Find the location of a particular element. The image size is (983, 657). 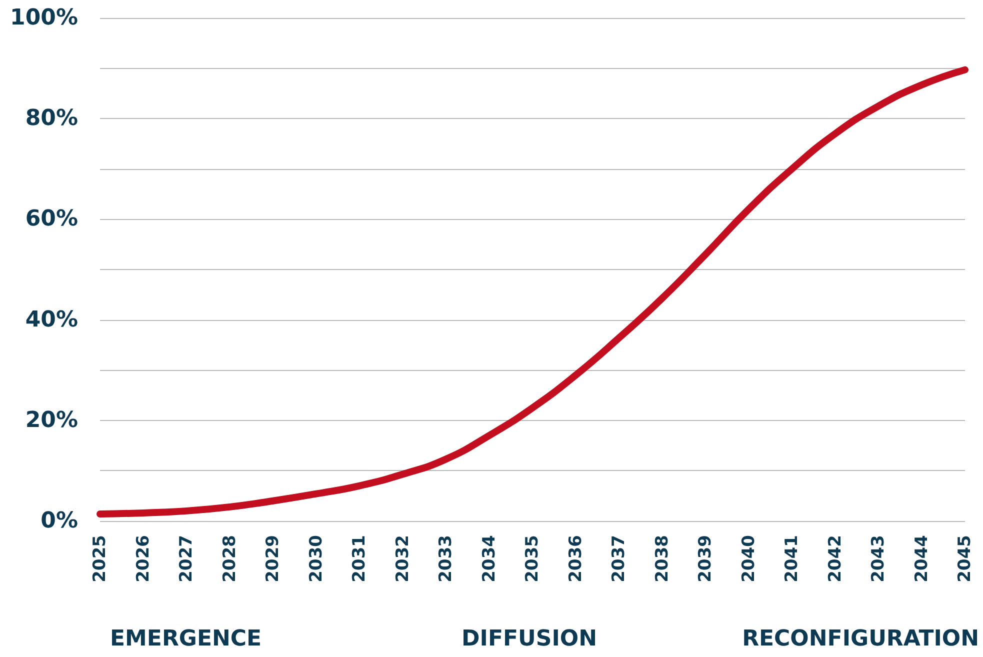

x-tick-label: 2025 is located at coordinates (100, 558).